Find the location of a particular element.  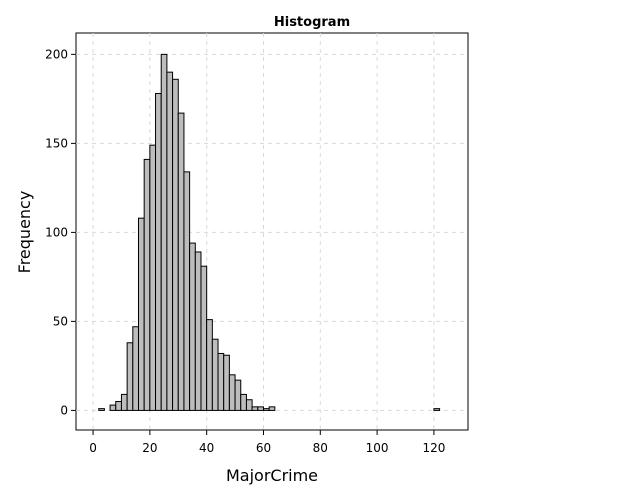

x-tick-label-3: 60 is located at coordinates (263, 448).